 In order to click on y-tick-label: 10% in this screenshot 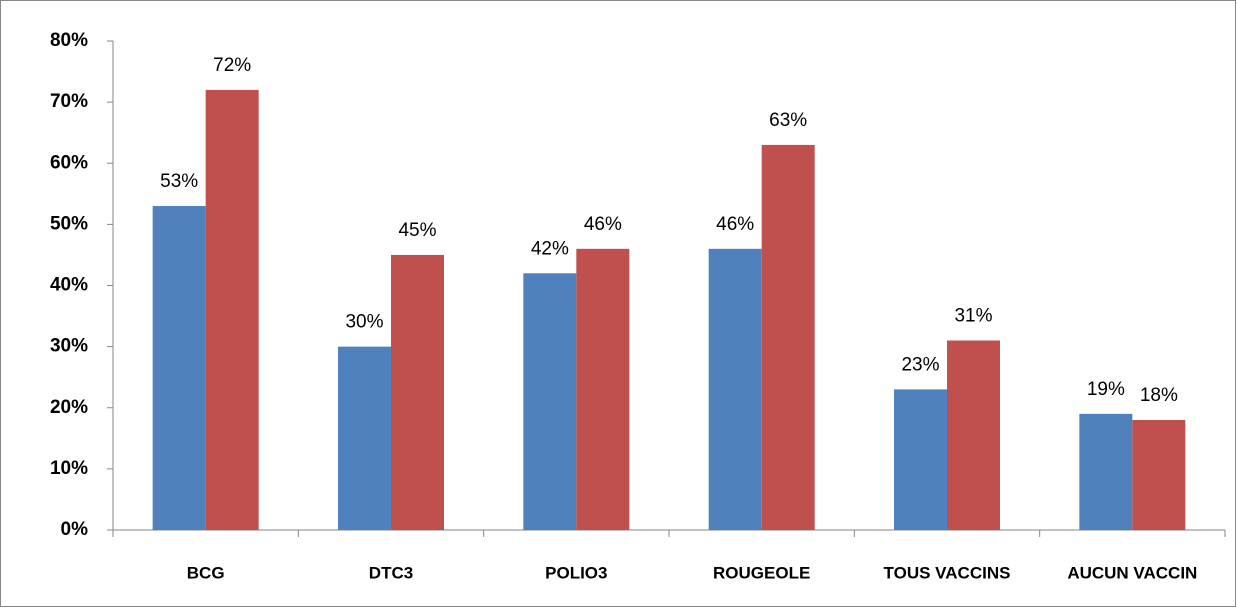, I will do `click(69, 468)`.